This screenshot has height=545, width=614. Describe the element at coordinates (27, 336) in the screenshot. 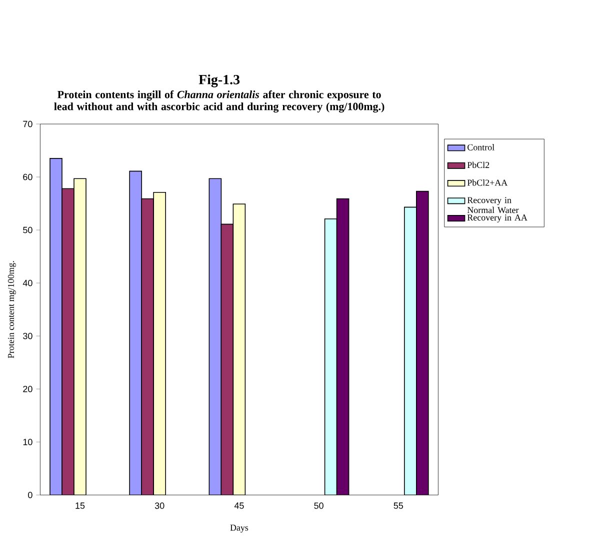

I see `y-tick-label: 30` at that location.